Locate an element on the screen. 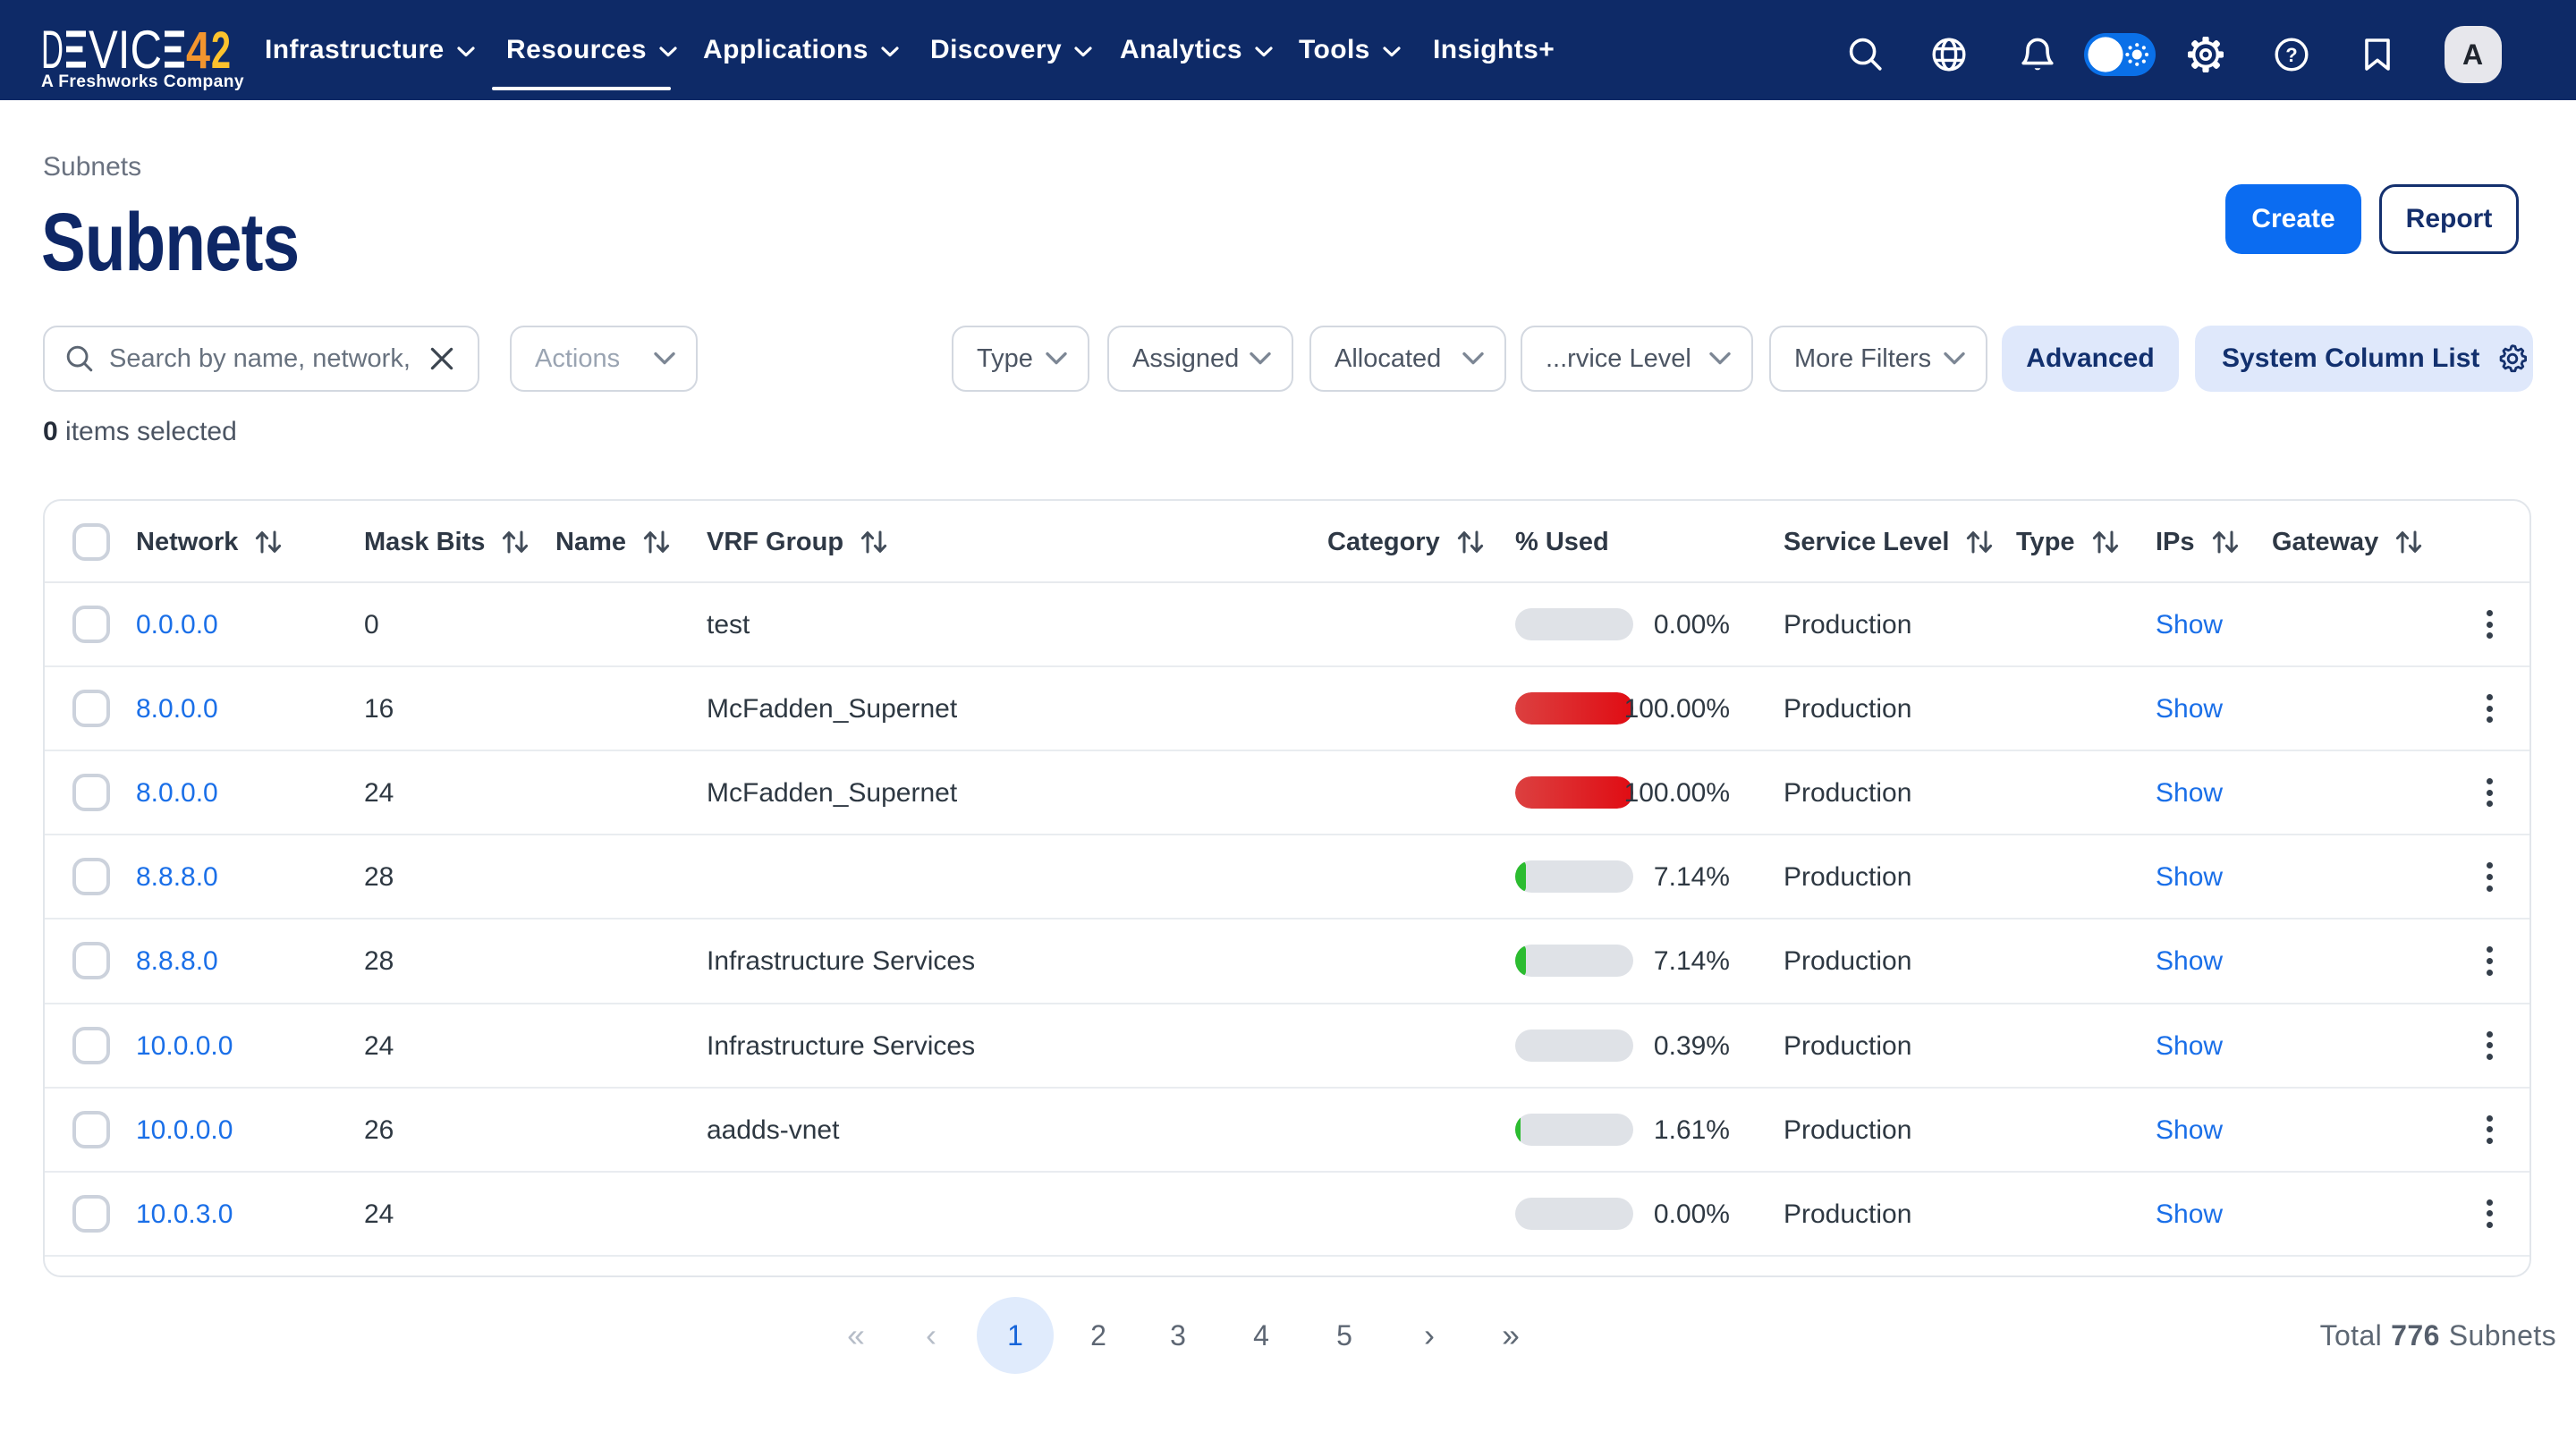  svg-text: D is located at coordinates (52, 50).